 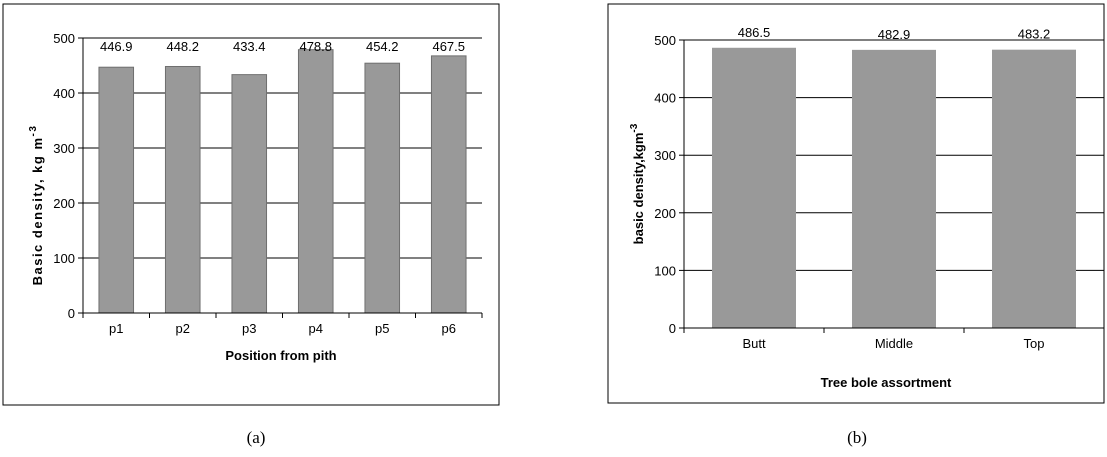 What do you see at coordinates (638, 189) in the screenshot?
I see `chart-b-y-axis-title-main: basic density,kgm` at bounding box center [638, 189].